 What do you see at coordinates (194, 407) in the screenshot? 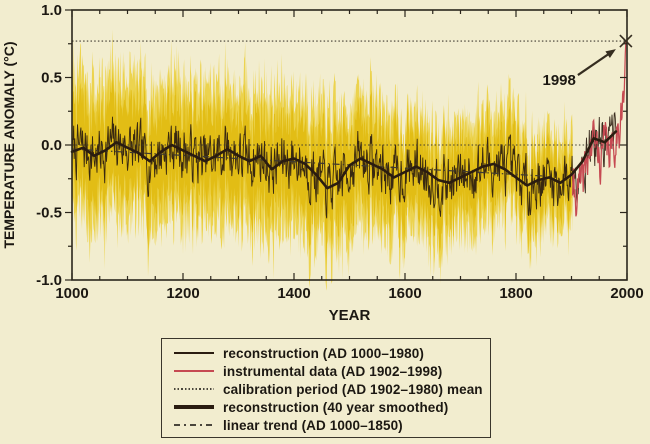
I see `legend-sample-thick-line` at bounding box center [194, 407].